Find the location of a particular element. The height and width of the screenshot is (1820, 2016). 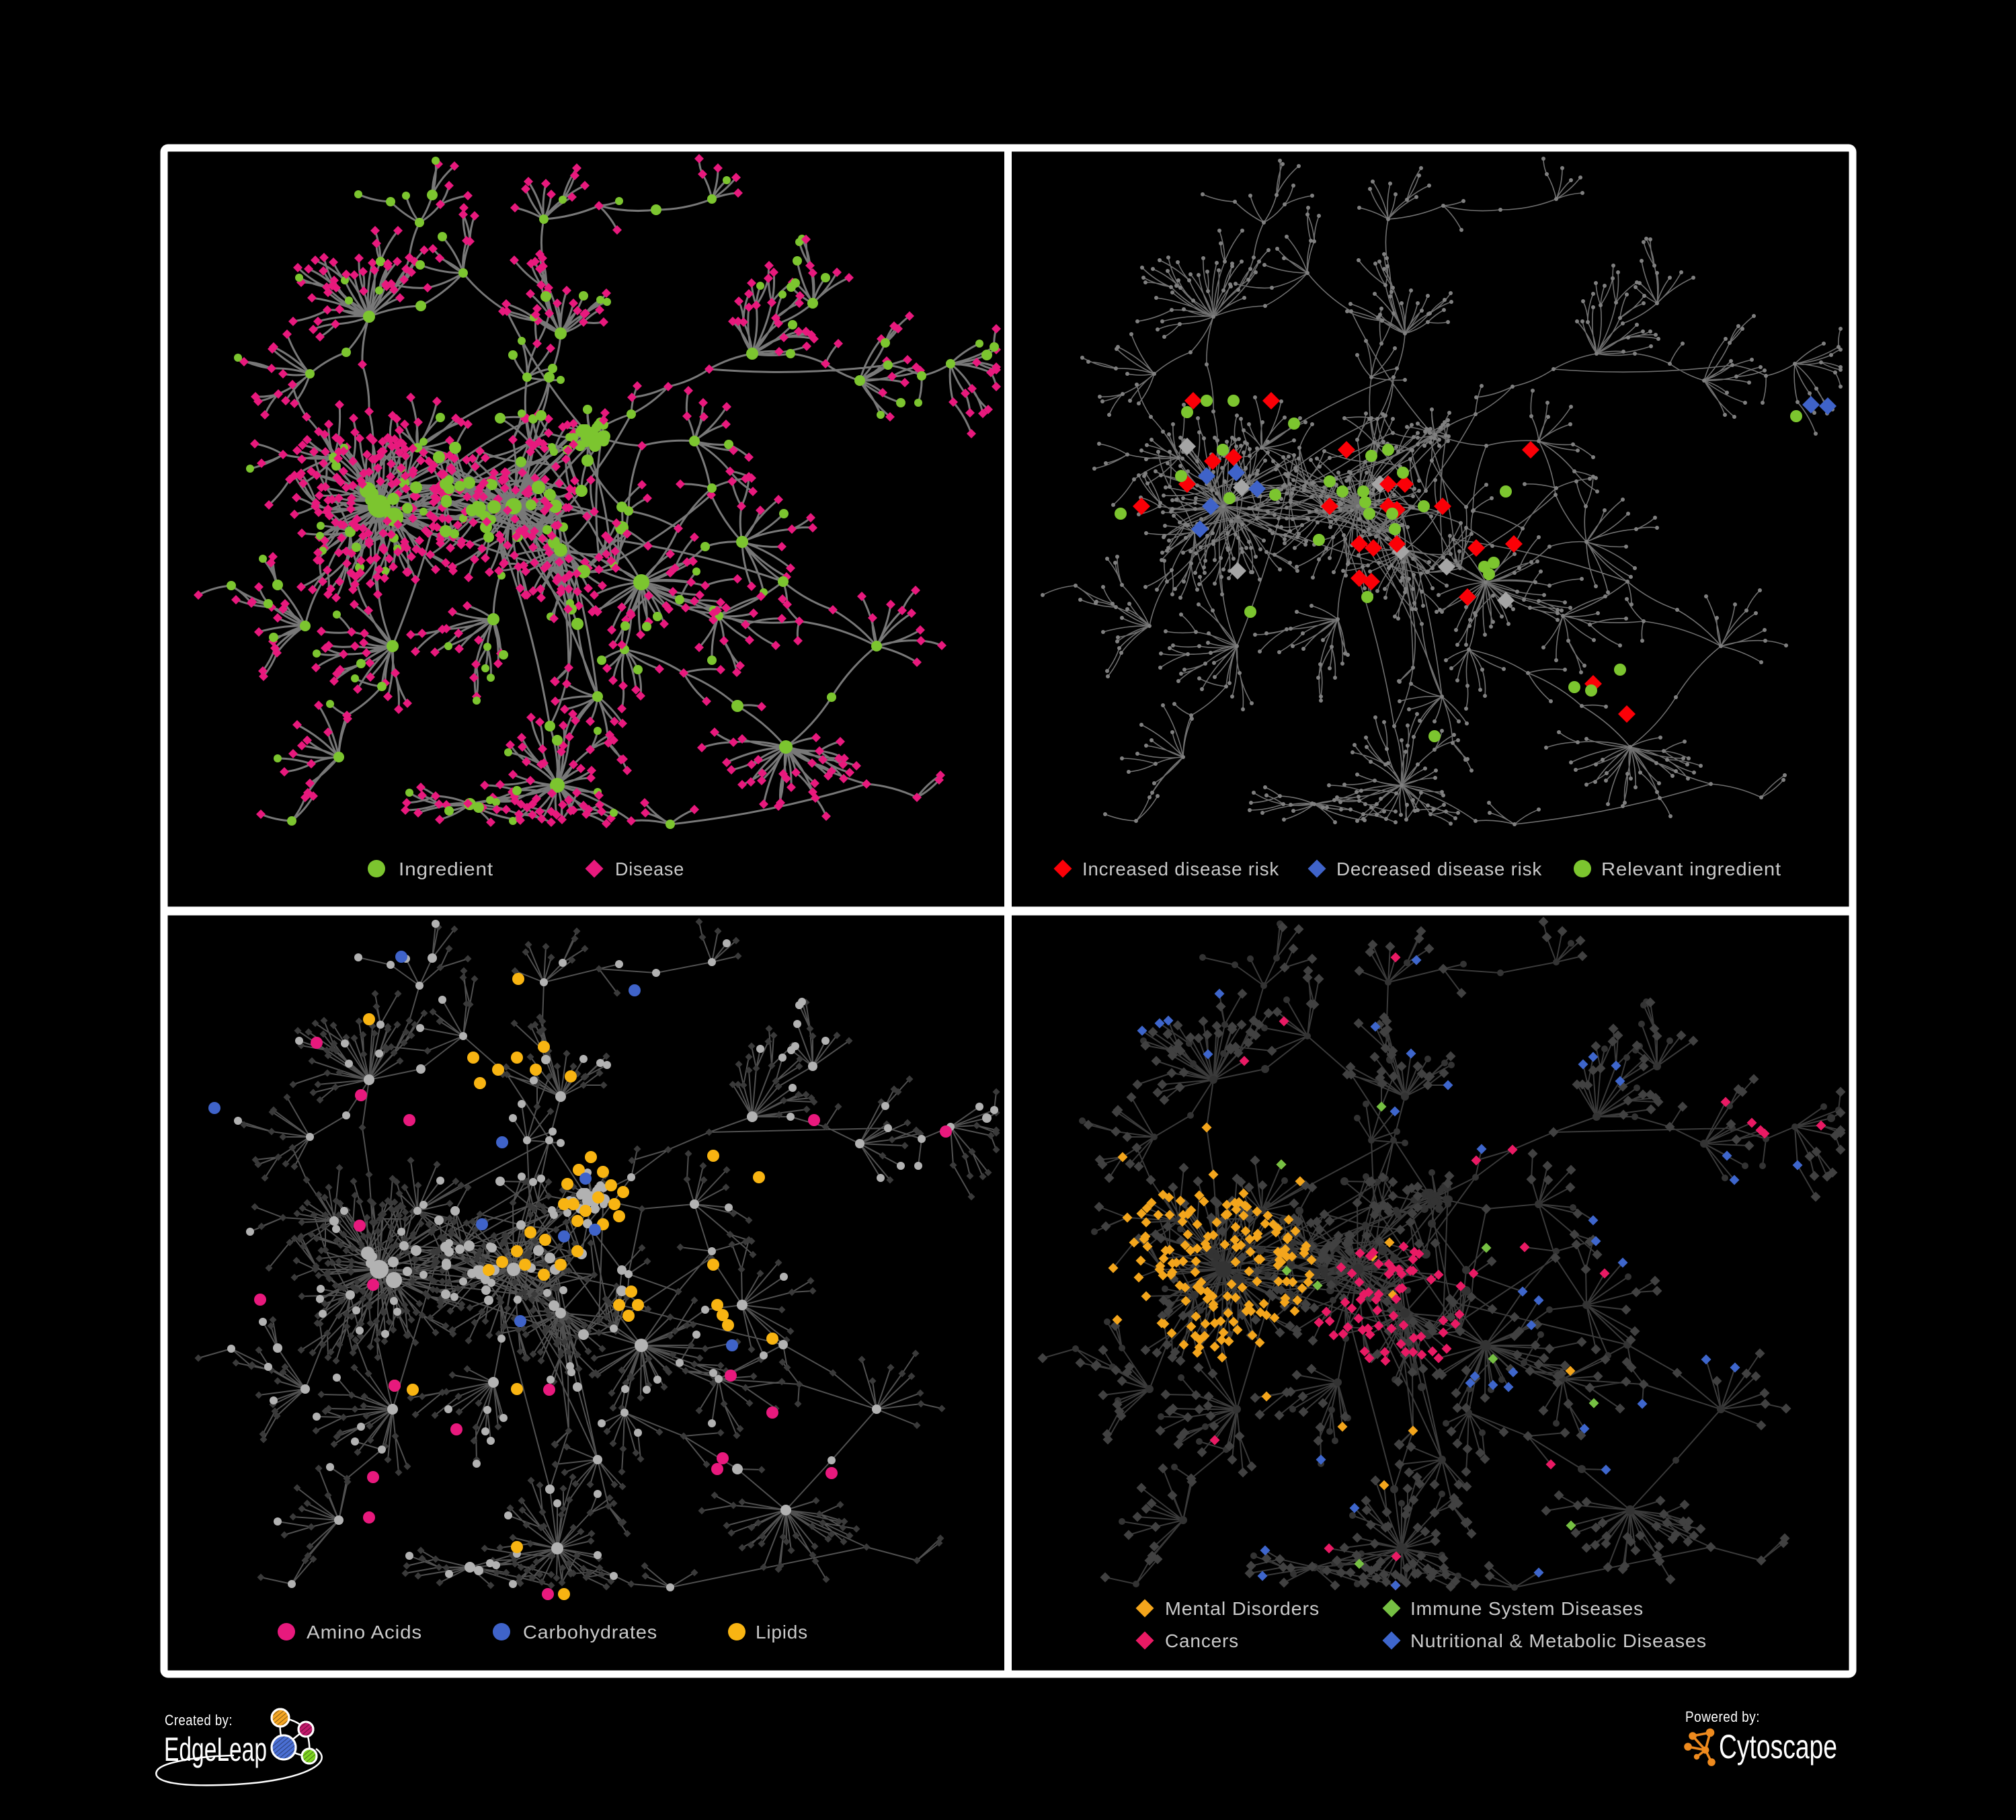

svg-text: Powered by: is located at coordinates (1722, 1716).